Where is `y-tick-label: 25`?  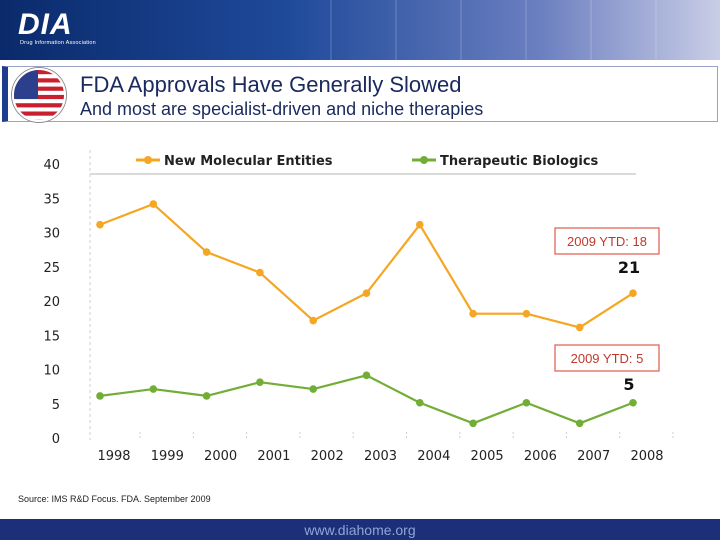
y-tick-label: 25 is located at coordinates (51, 268).